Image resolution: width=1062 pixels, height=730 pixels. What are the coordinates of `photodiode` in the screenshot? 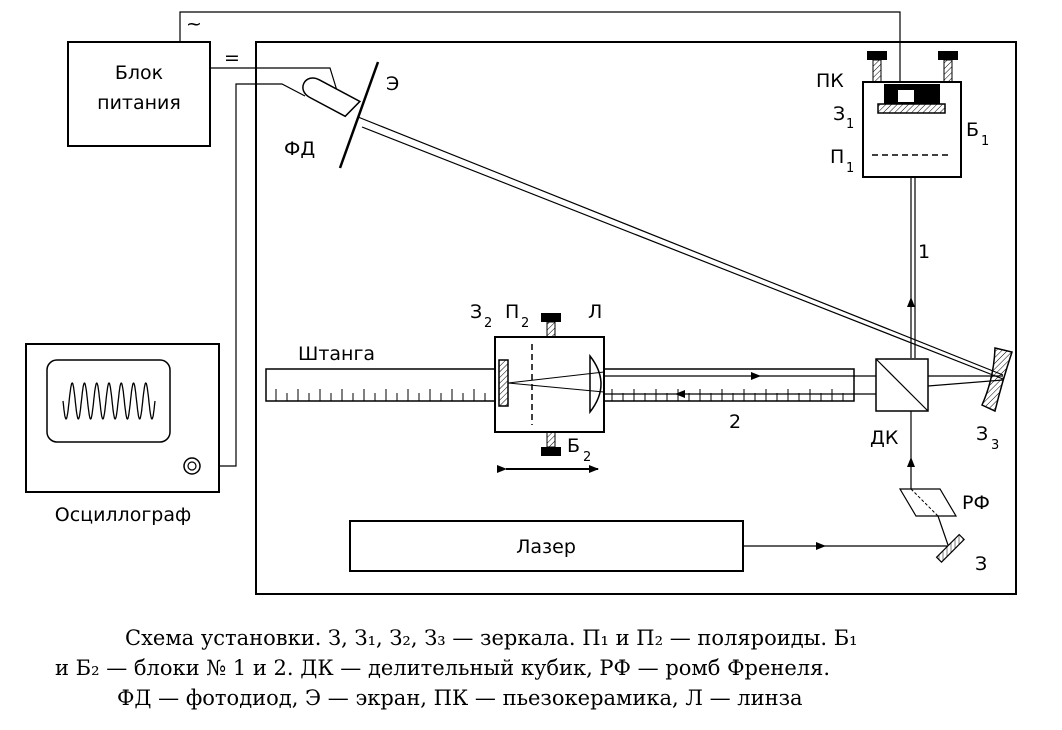 It's located at (332, 97).